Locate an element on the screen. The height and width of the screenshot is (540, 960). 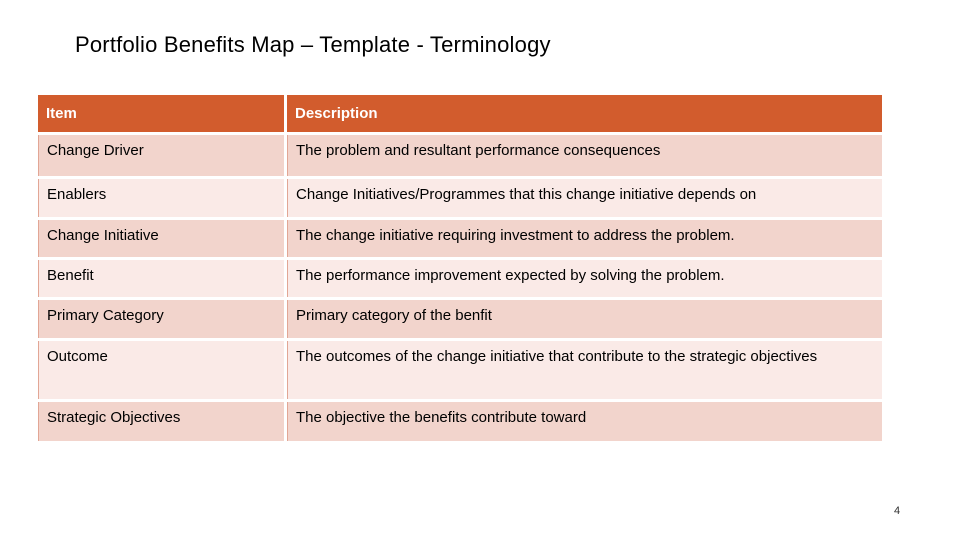
column-header-item: Item is located at coordinates (161, 113).